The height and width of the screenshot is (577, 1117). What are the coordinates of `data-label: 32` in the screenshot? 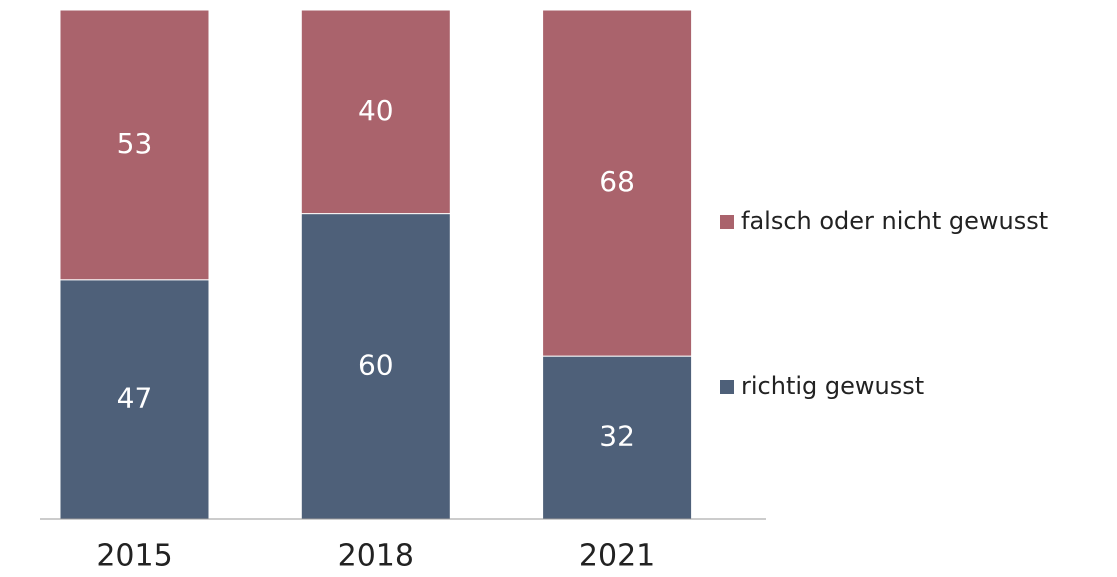 It's located at (617, 436).